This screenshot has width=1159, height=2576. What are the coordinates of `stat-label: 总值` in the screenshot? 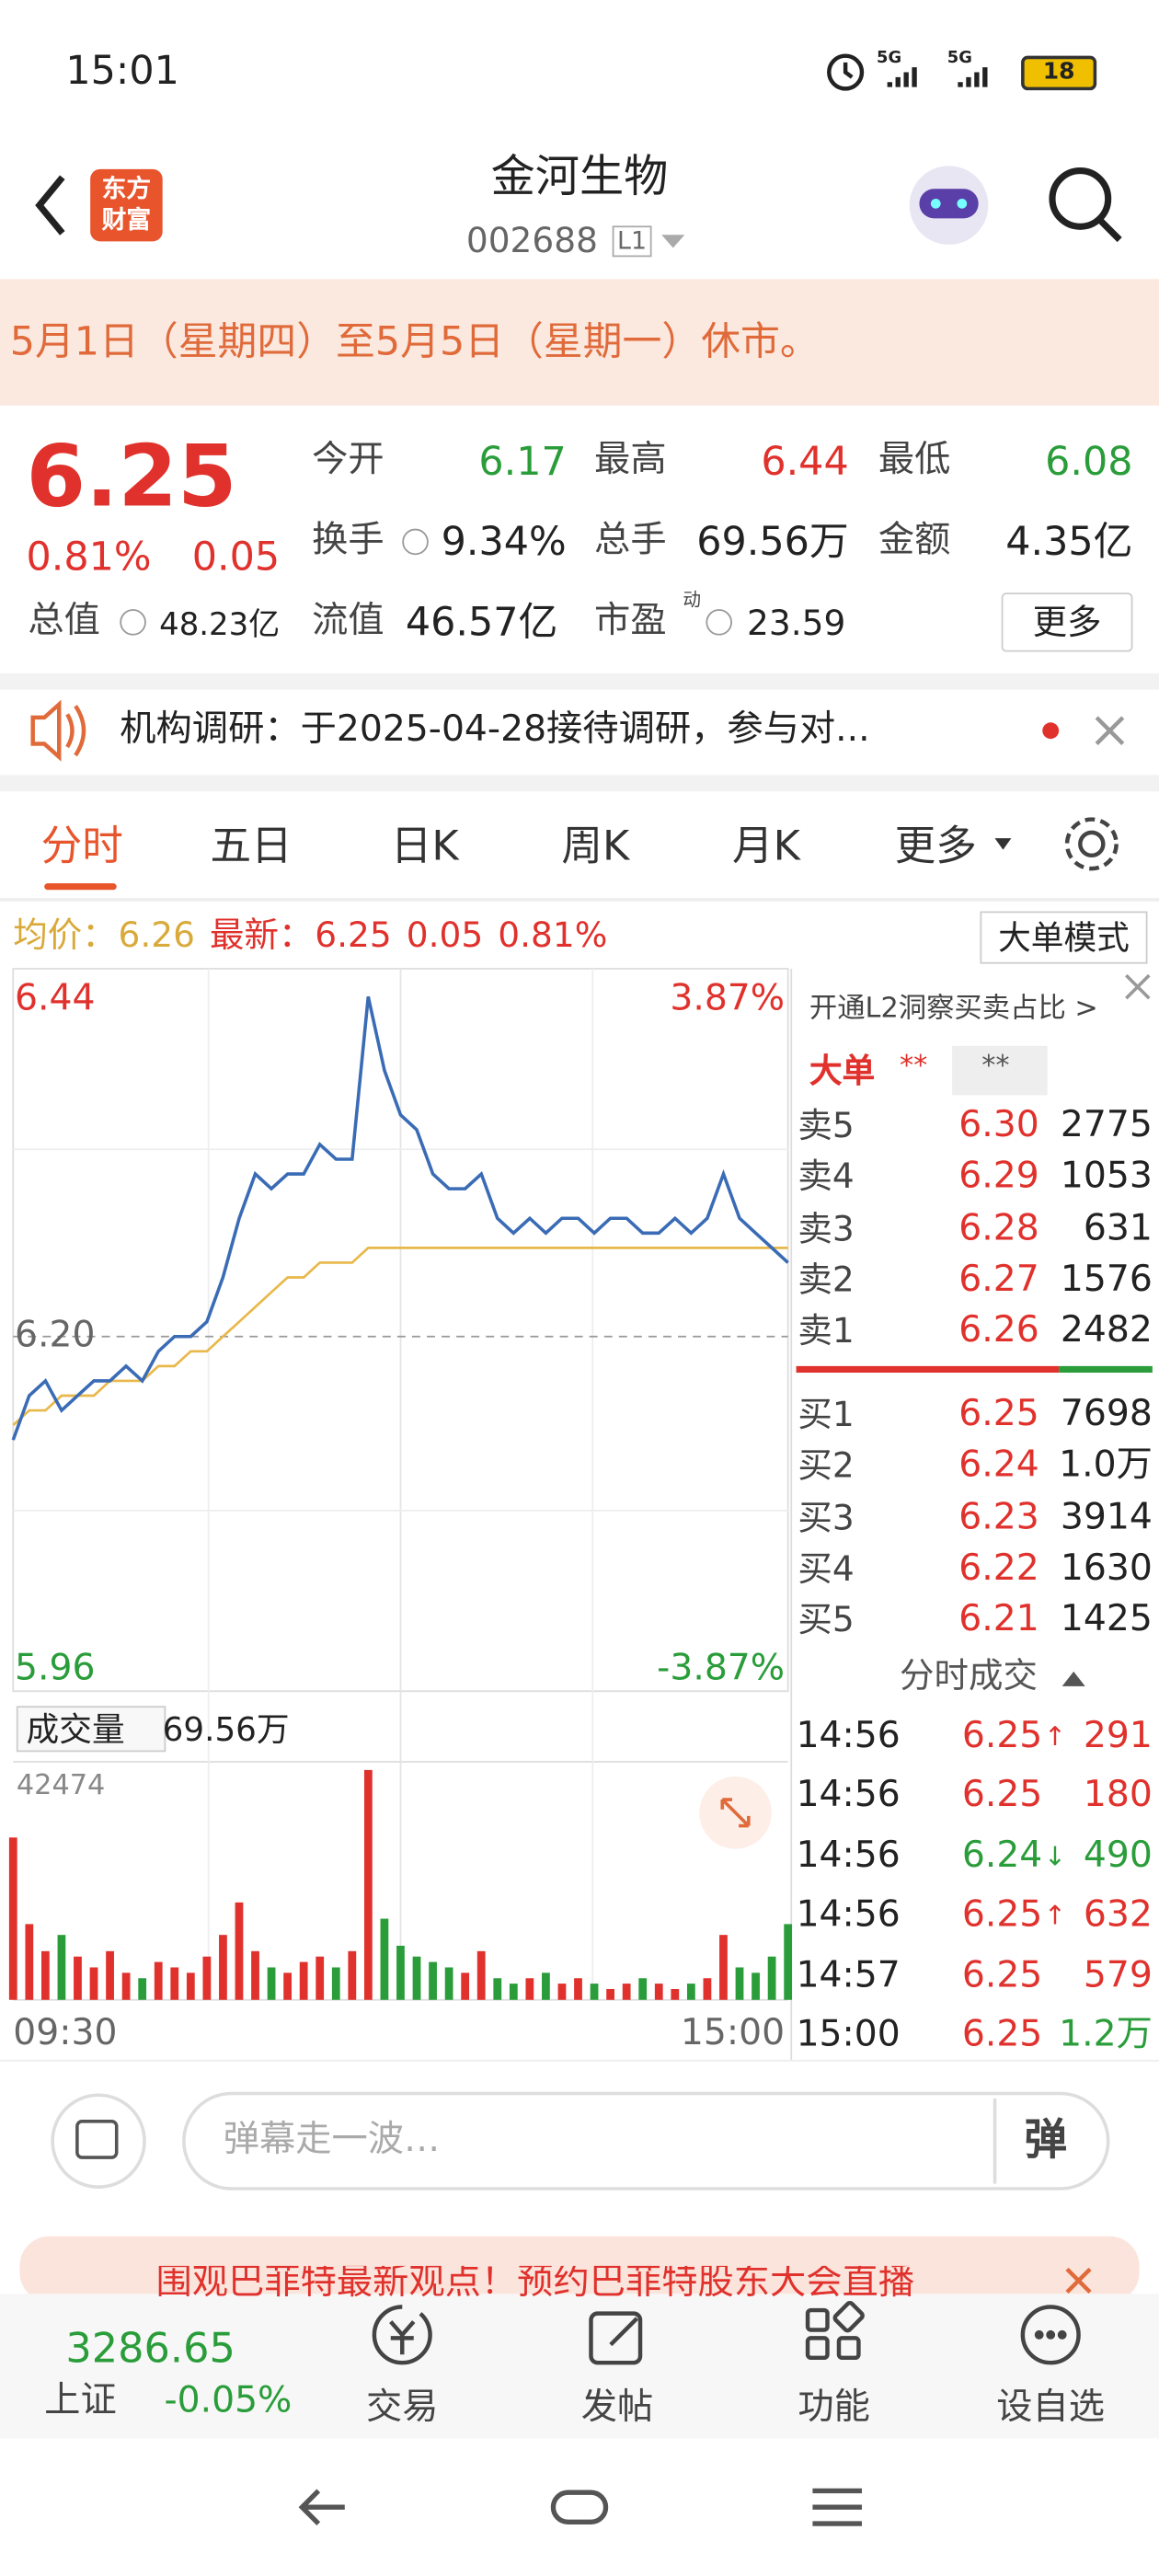 It's located at (64, 621).